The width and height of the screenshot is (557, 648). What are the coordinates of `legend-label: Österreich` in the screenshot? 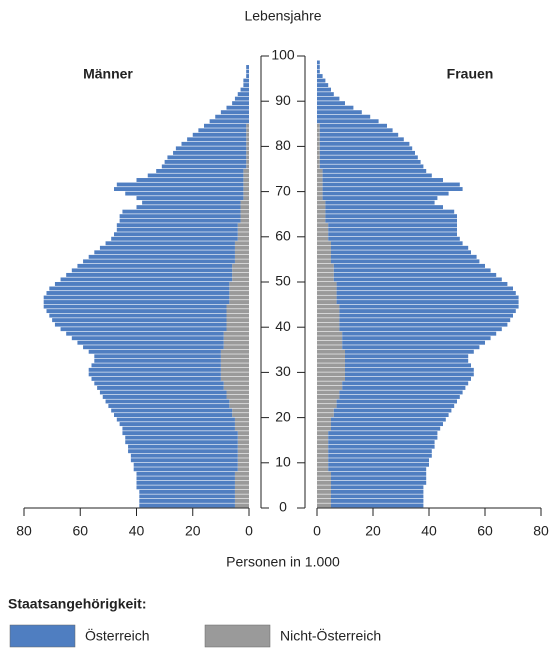 It's located at (117, 635).